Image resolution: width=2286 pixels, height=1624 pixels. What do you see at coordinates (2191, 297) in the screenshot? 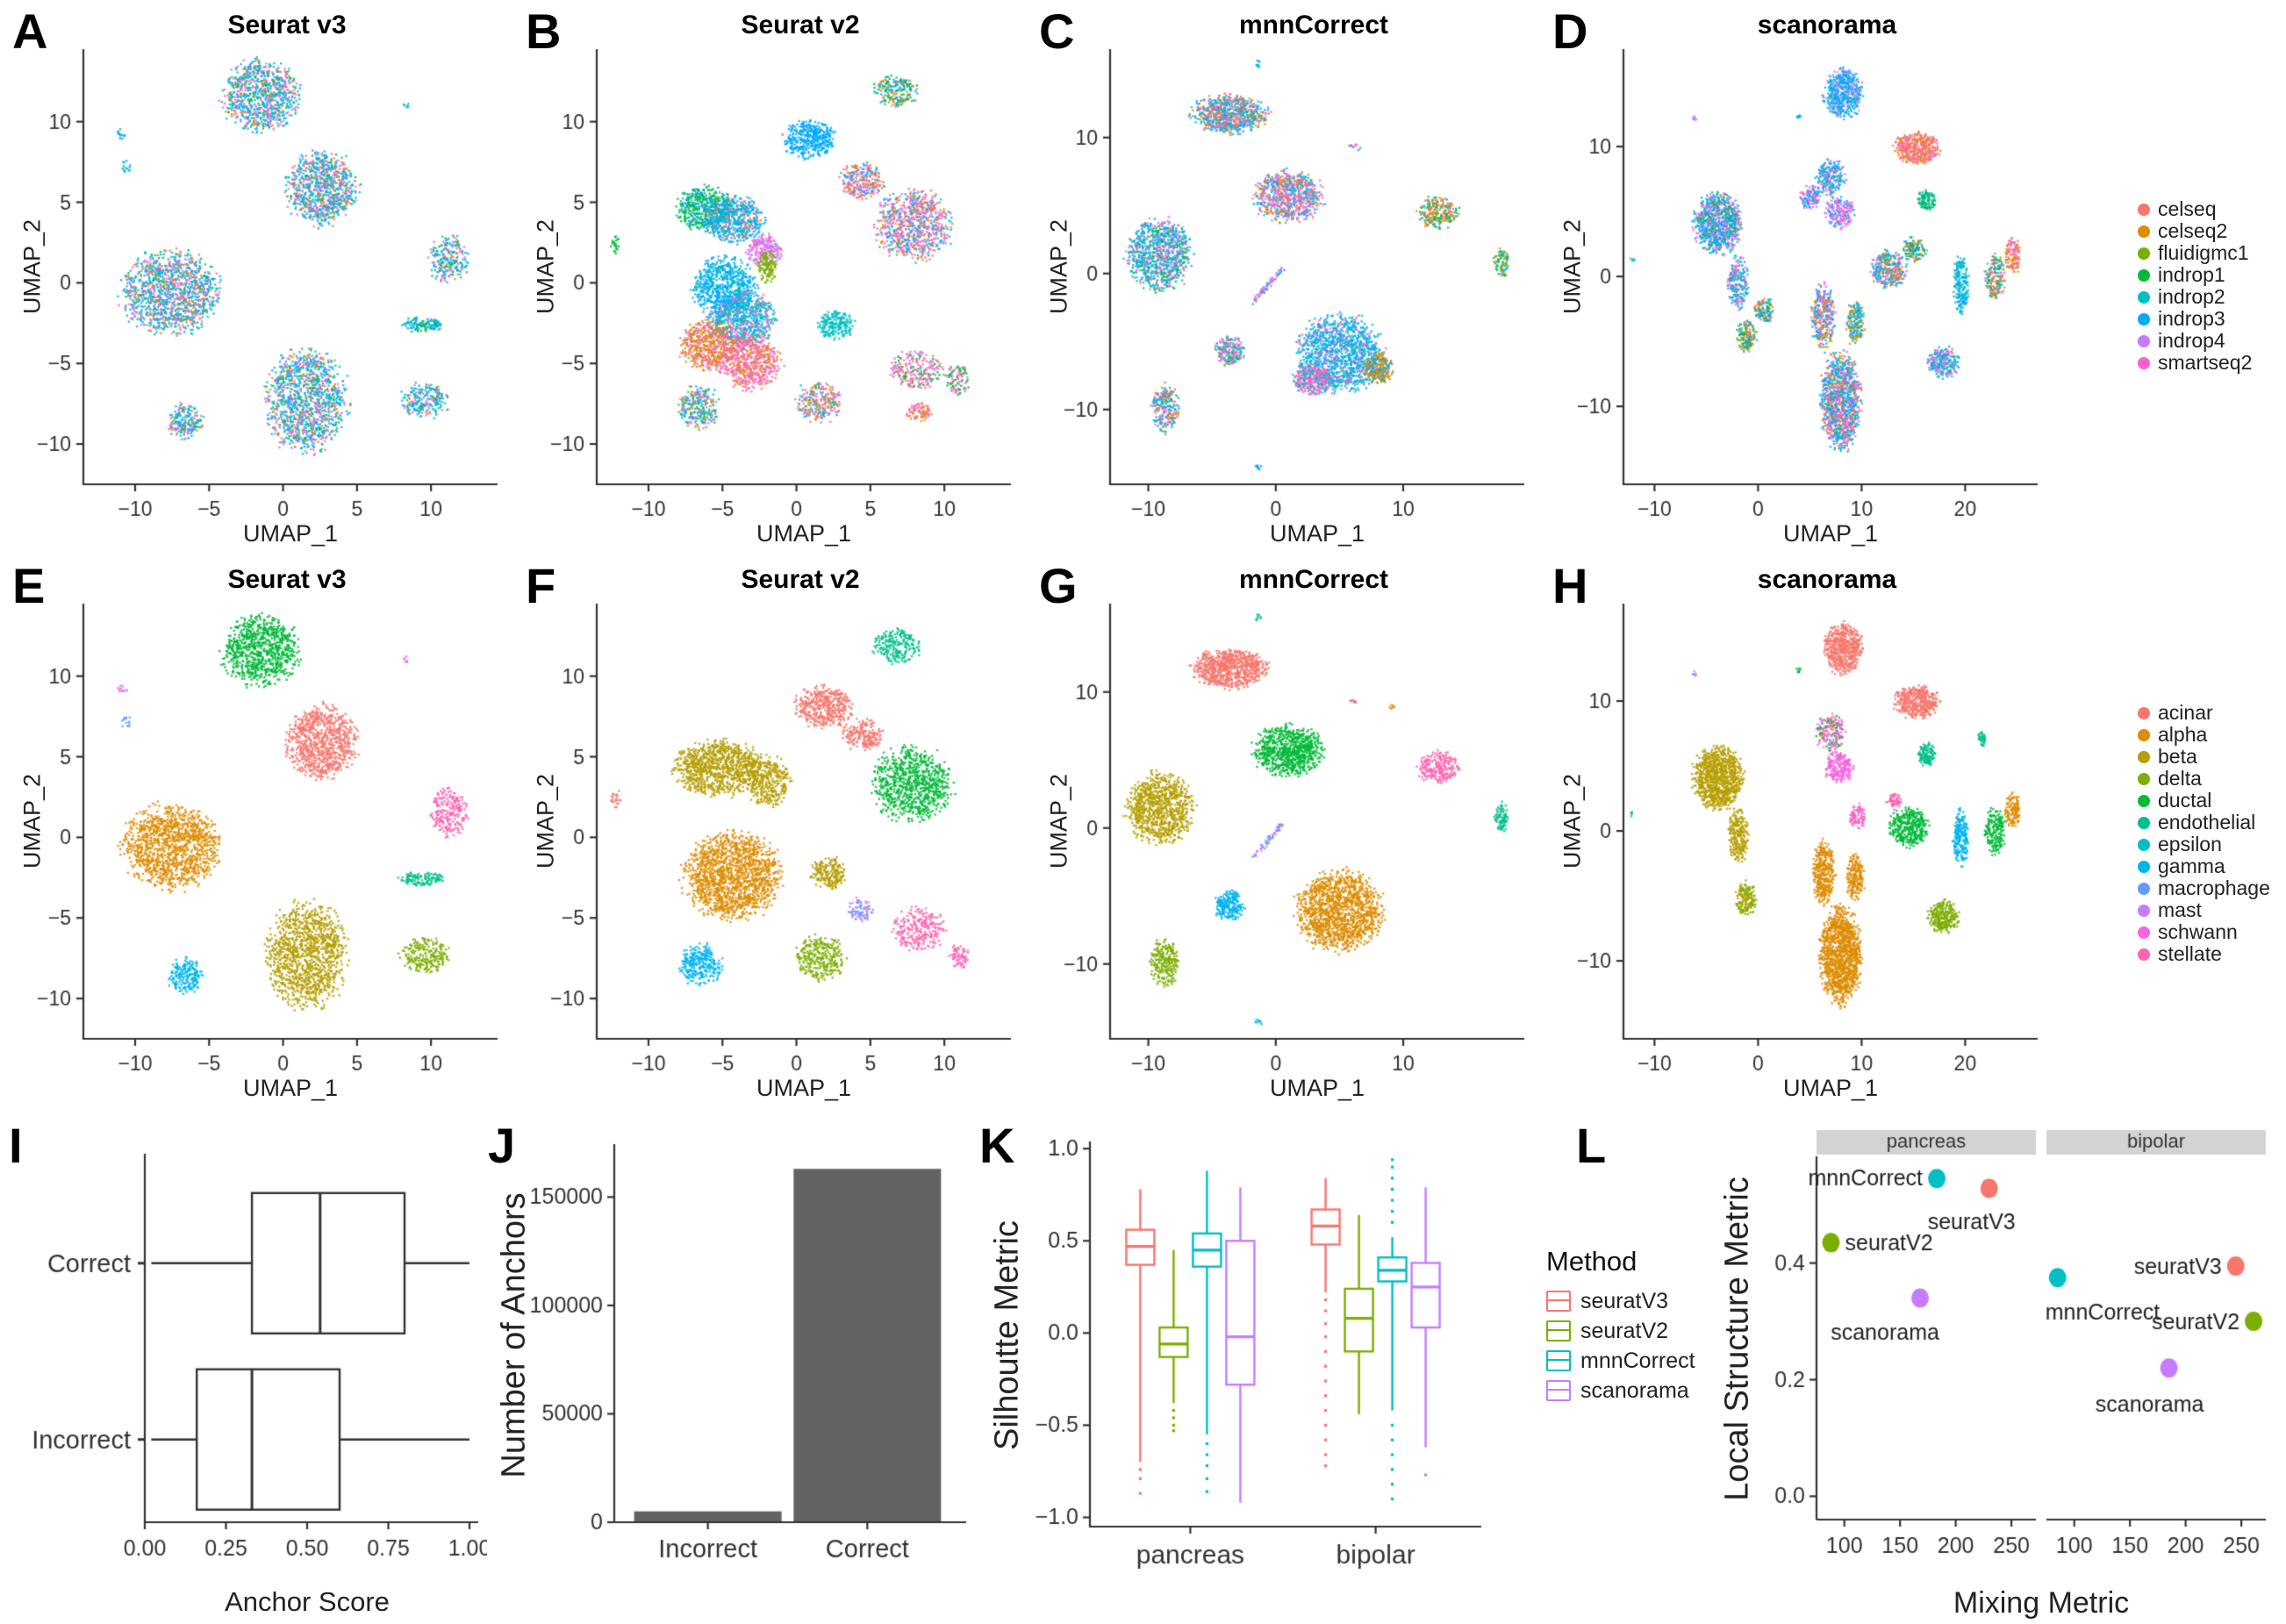
I see `legend-label: indrop2` at bounding box center [2191, 297].